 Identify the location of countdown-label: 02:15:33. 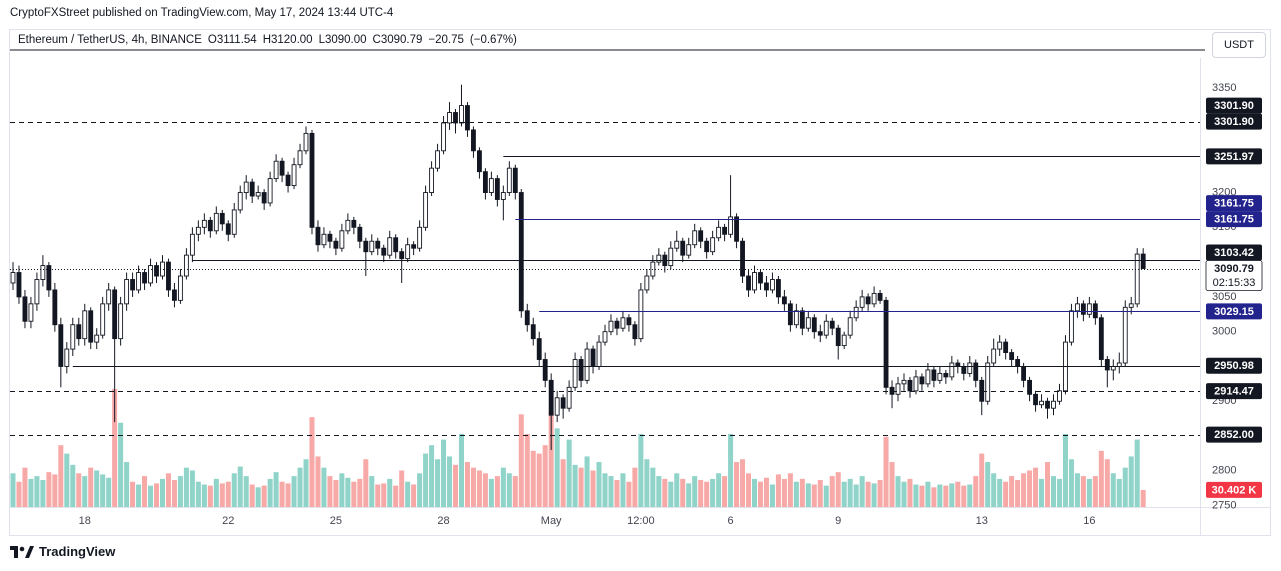
(1234, 283).